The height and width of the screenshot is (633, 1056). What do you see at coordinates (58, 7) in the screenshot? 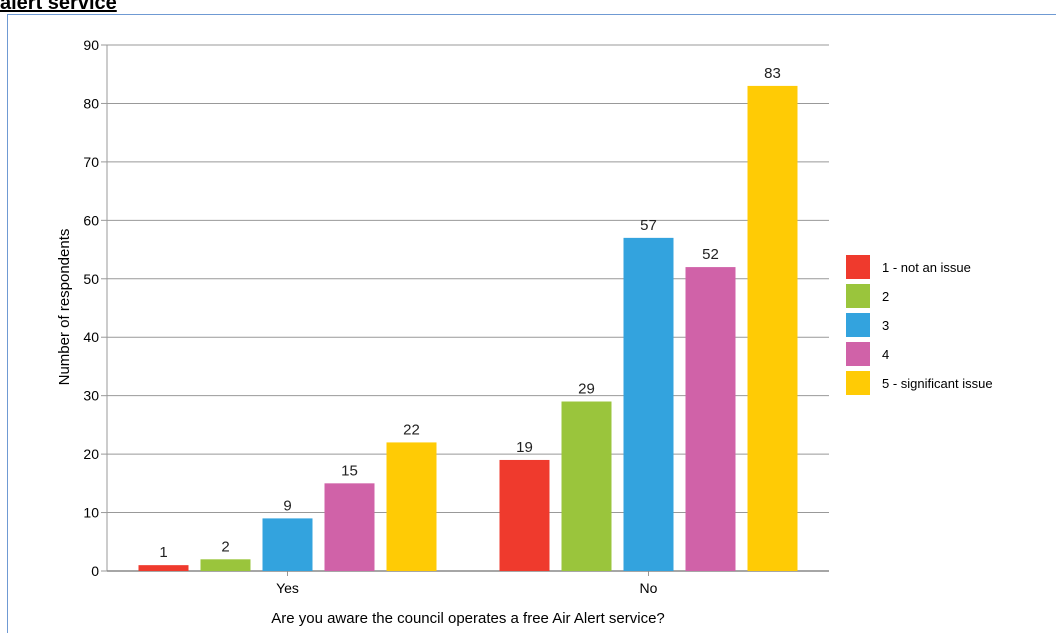
I see `page-heading: alert service` at bounding box center [58, 7].